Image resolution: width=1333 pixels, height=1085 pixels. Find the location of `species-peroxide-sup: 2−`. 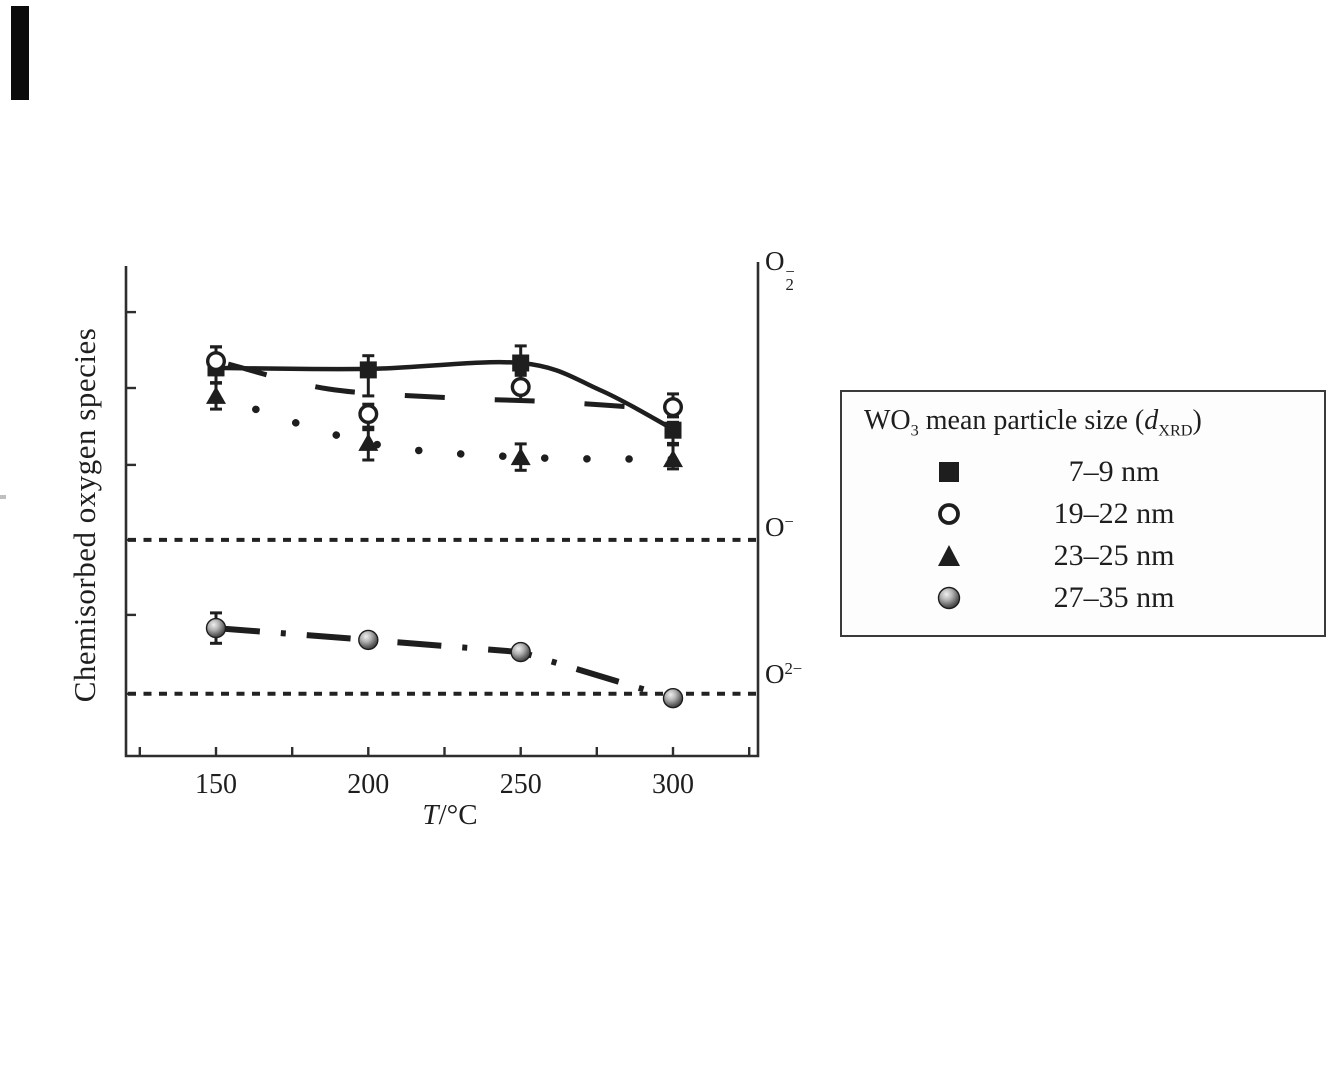

species-peroxide-sup: 2− is located at coordinates (793, 668).